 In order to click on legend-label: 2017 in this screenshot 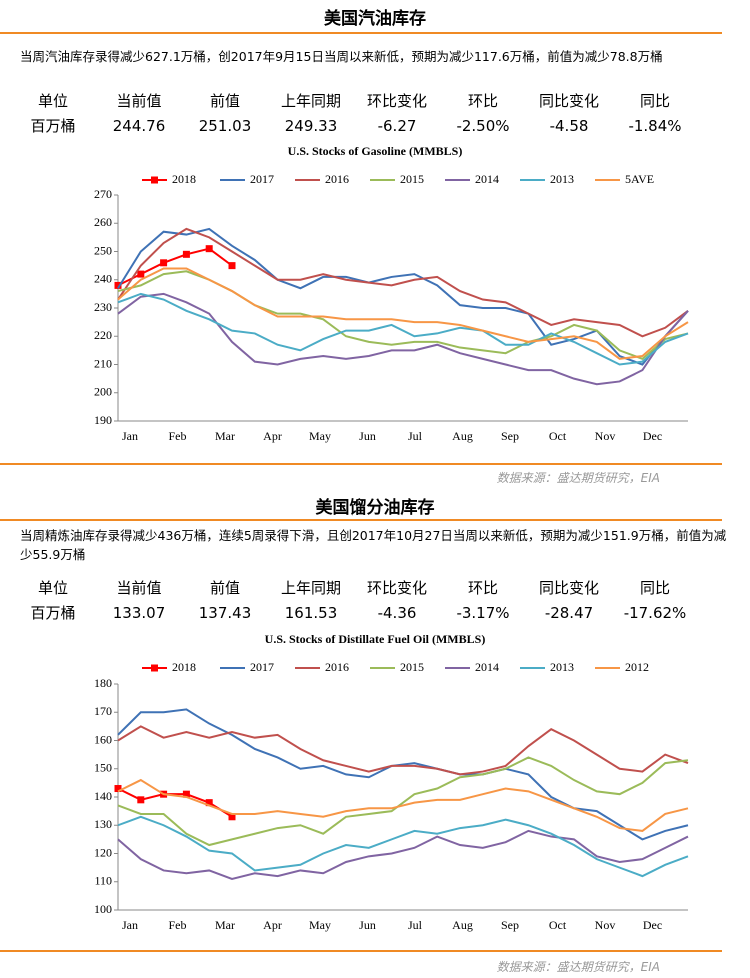, I will do `click(262, 667)`.